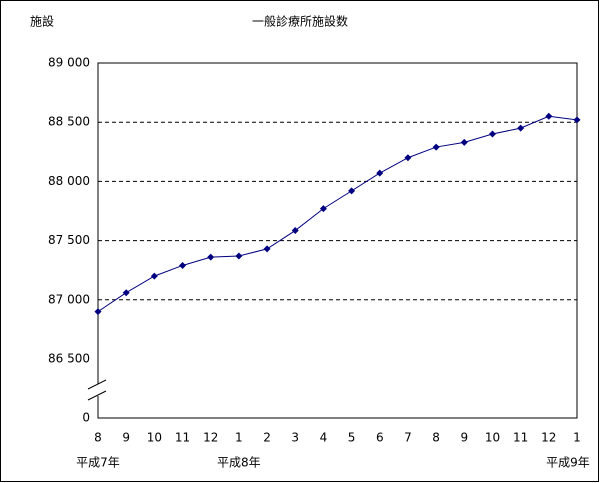 The image size is (600, 483). I want to click on y-tick-label: 88 500, so click(69, 122).